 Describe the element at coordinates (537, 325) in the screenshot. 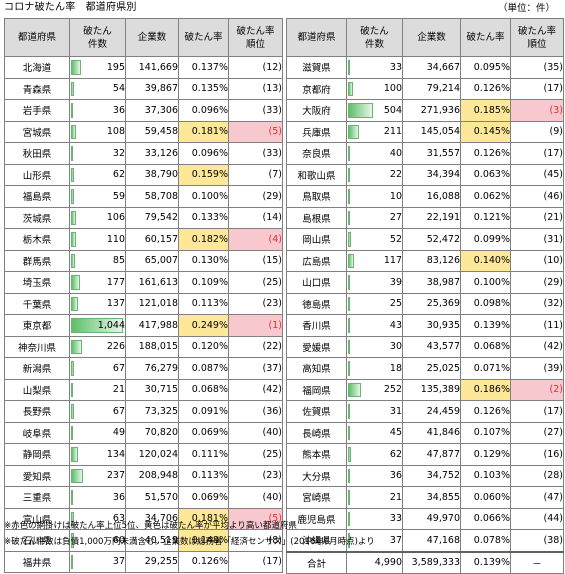

I see `rank-cell: (11)` at that location.